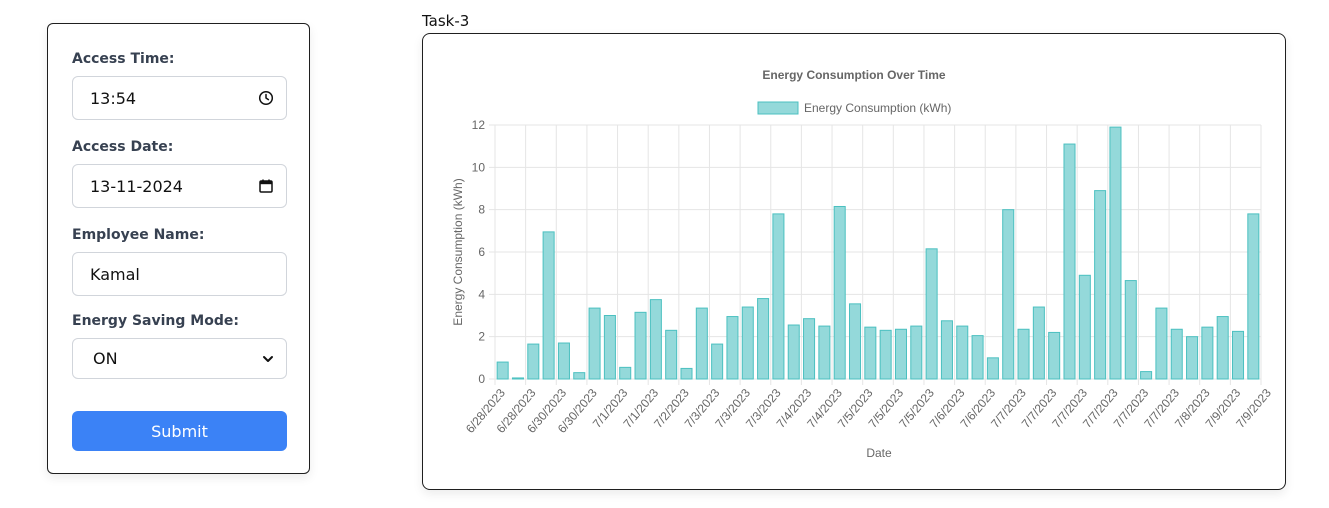  Describe the element at coordinates (481, 379) in the screenshot. I see `y-tick-label: 0` at that location.